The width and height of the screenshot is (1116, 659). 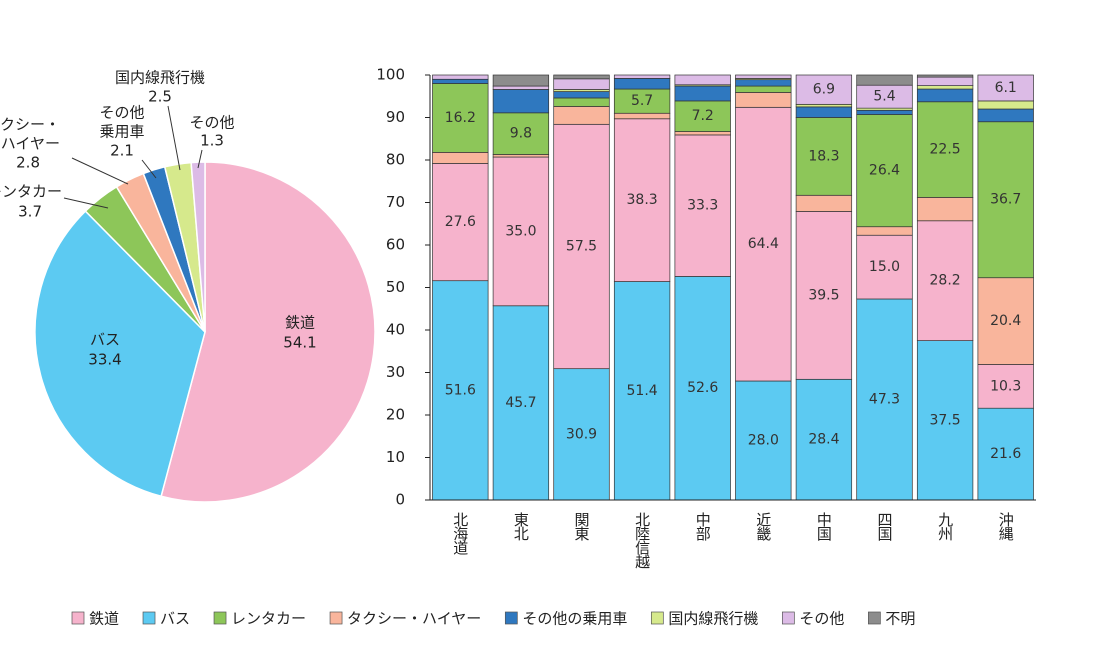 I want to click on bar-value-label: 5.4, so click(x=884, y=97).